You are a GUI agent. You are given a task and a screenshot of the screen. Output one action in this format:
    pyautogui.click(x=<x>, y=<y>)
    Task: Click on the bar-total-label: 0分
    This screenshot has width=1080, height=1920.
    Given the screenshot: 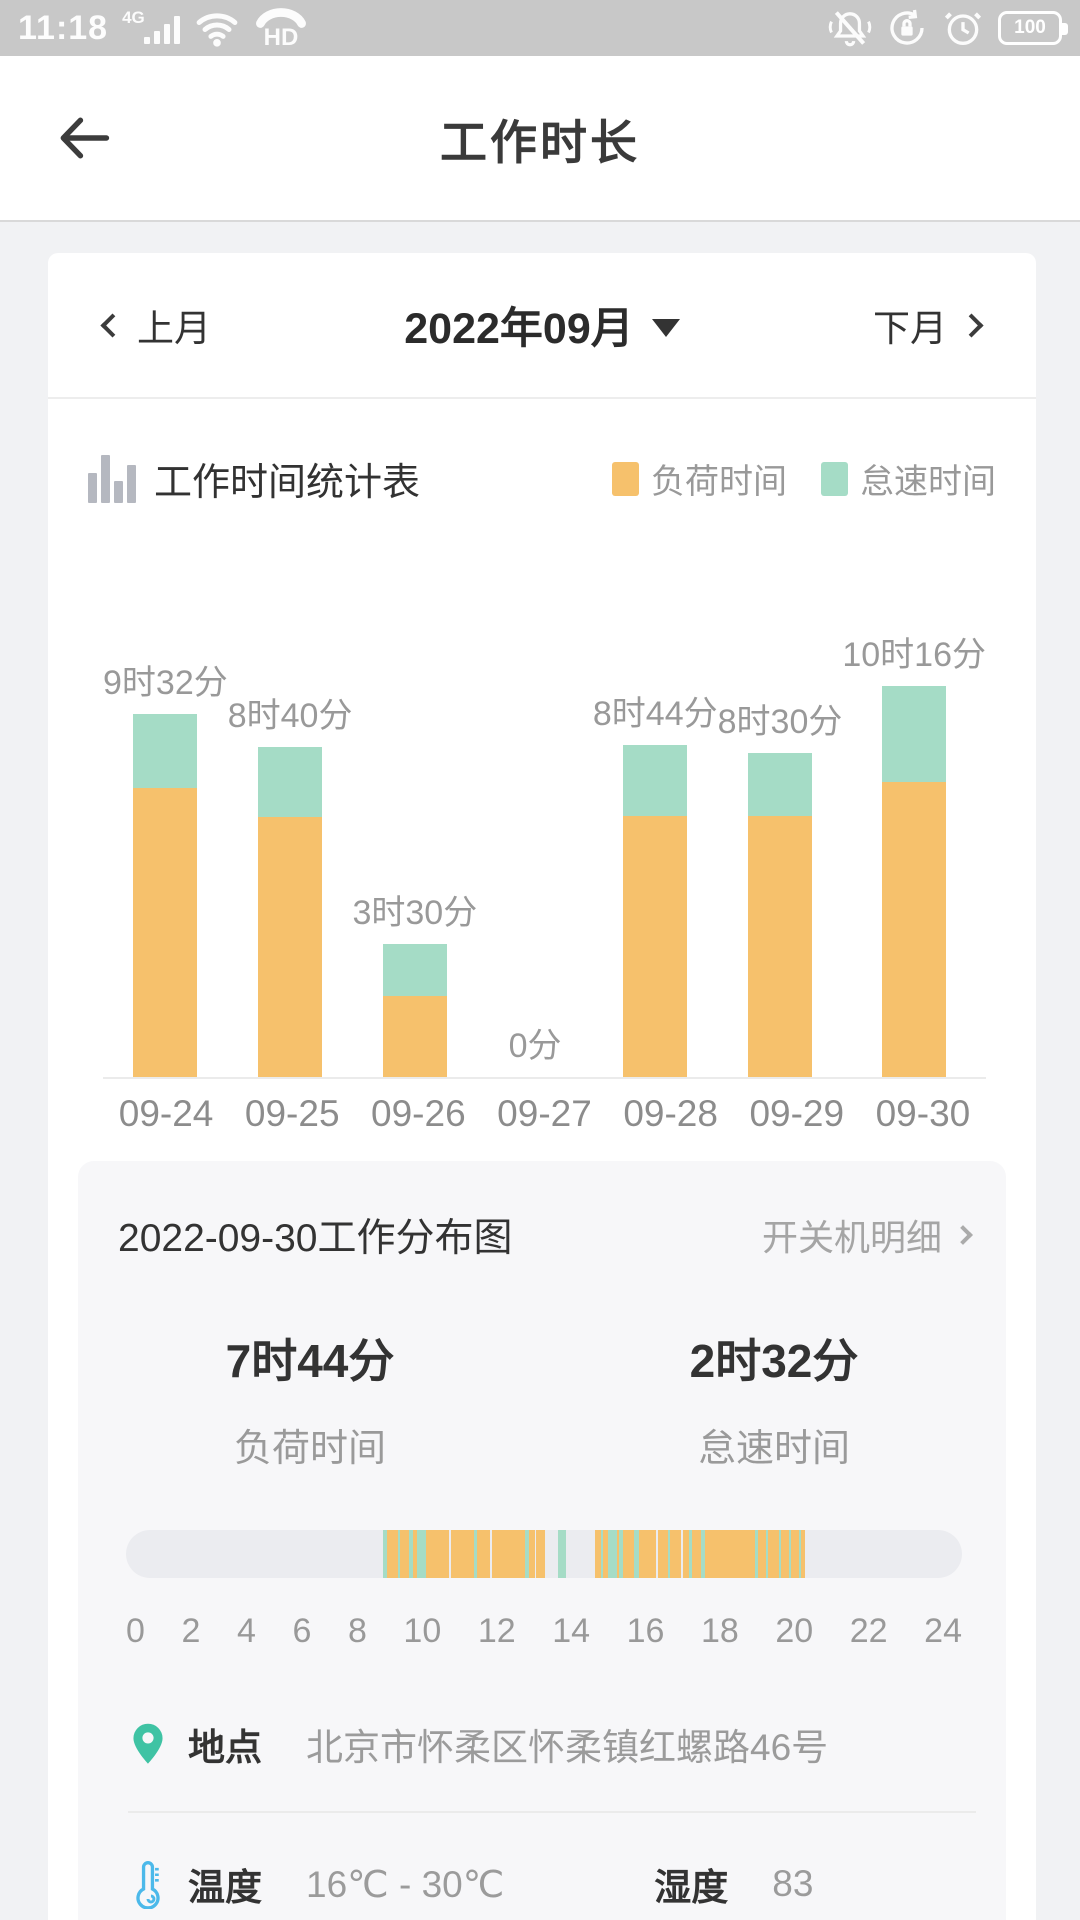 What is the action you would take?
    pyautogui.click(x=535, y=1046)
    